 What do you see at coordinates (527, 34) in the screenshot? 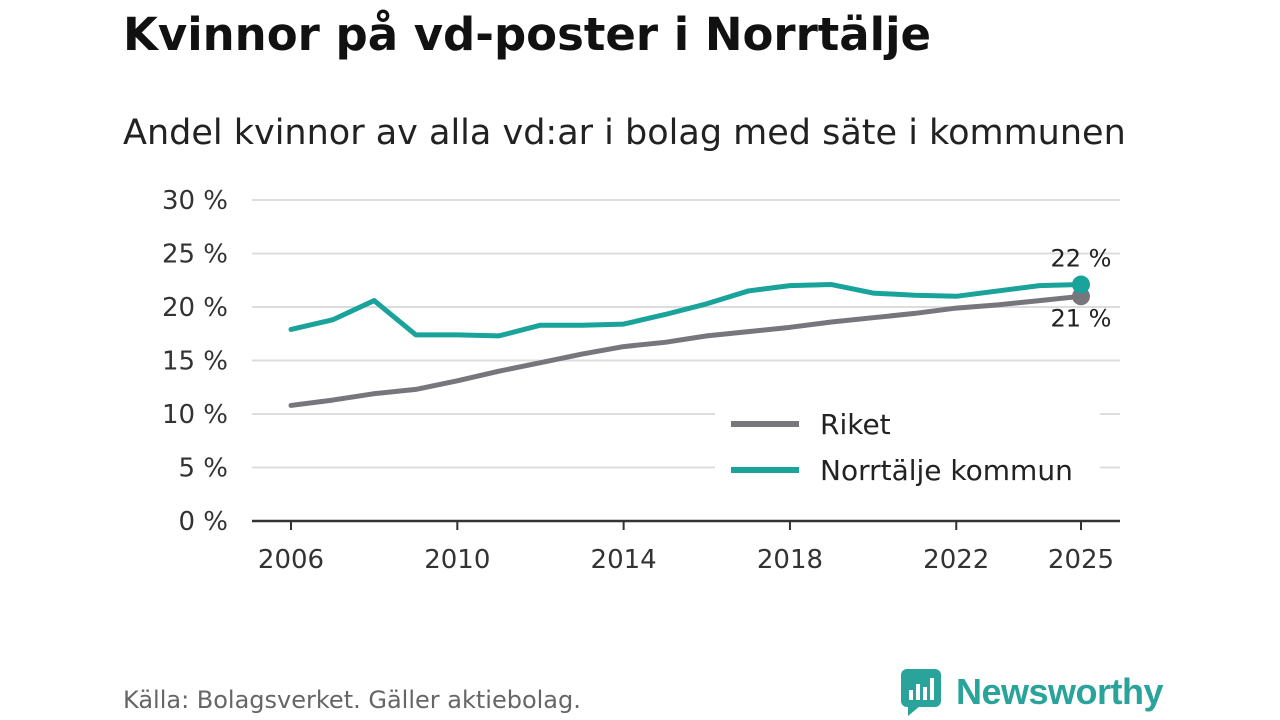
I see `chart-title: Kvinnor på vd-poster i Norrtälje` at bounding box center [527, 34].